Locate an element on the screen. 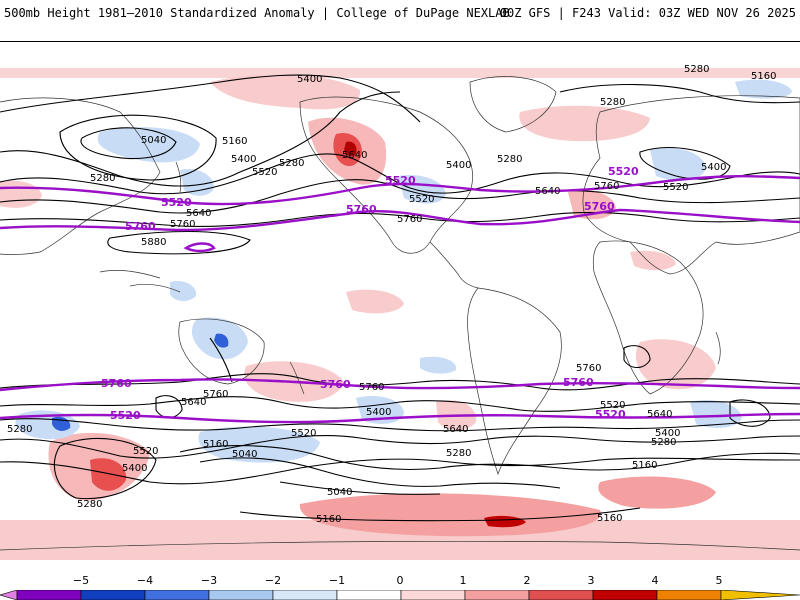 Image resolution: width=800 pixels, height=600 pixels. tick-minus-2: −2 is located at coordinates (273, 580).